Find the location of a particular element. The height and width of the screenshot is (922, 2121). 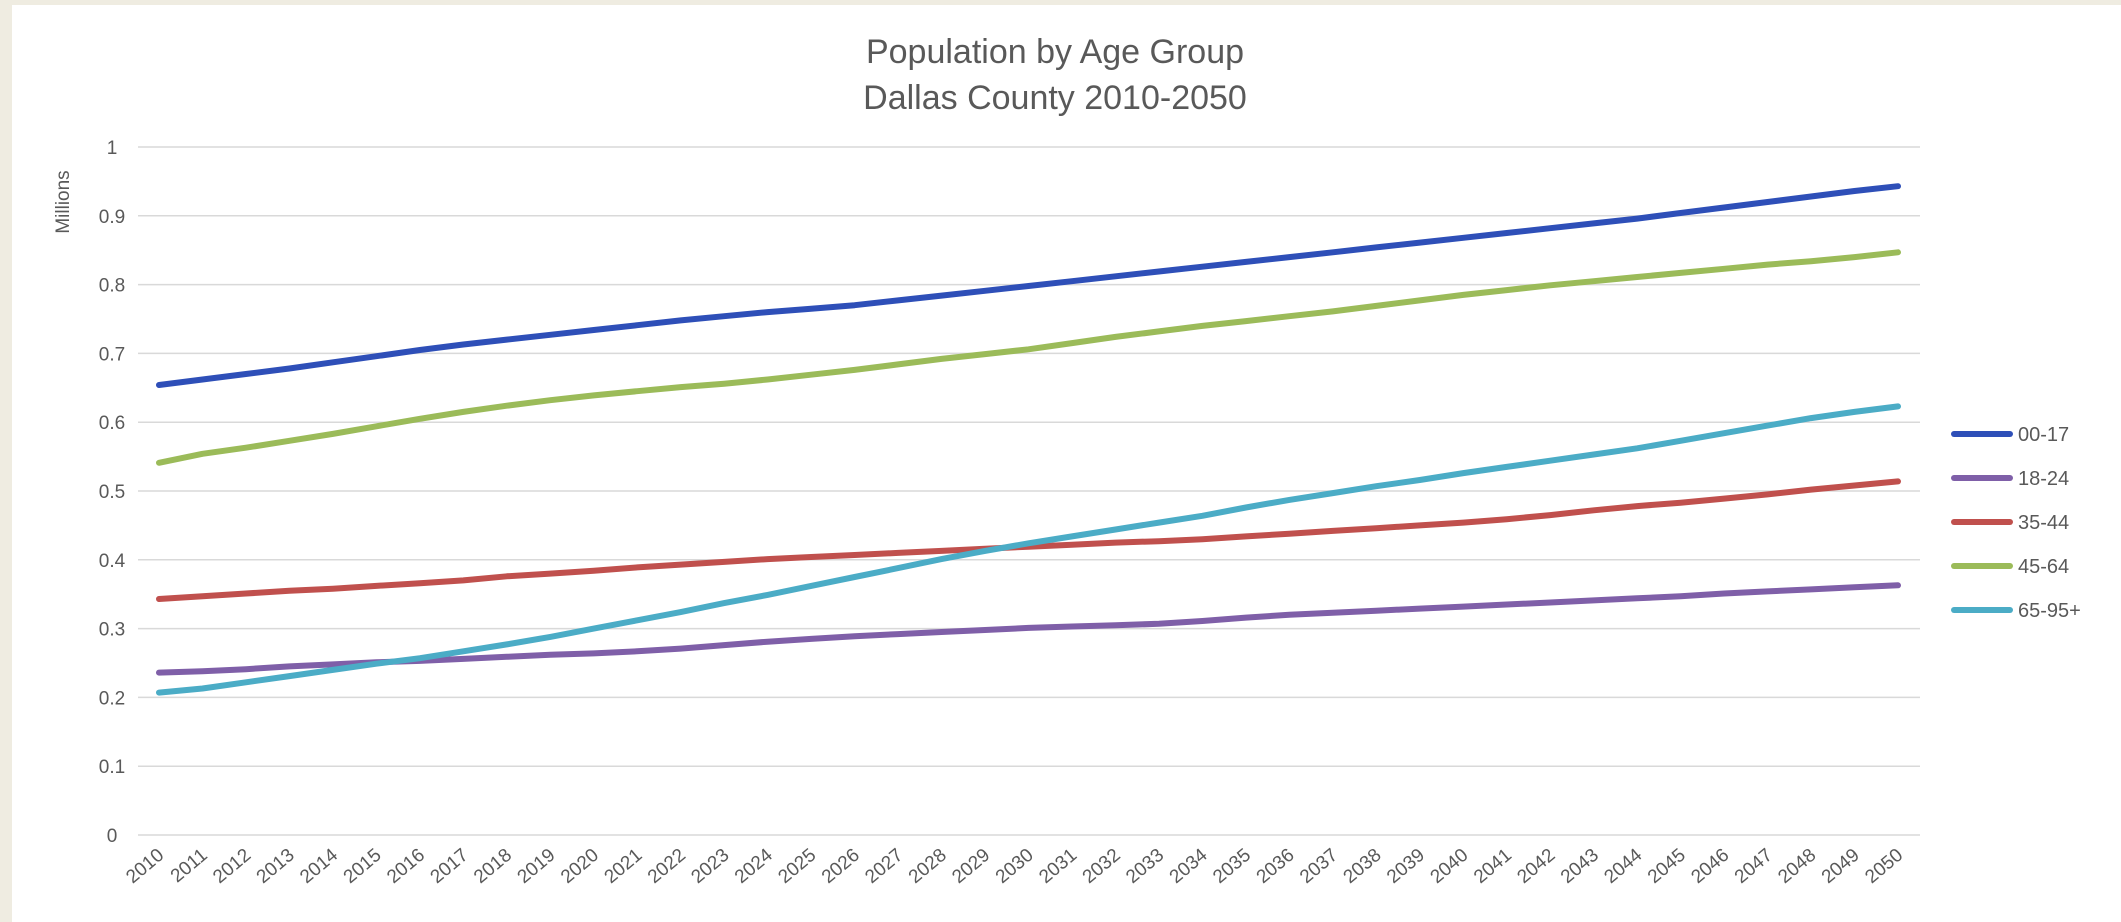

y-tick-label: 0.8 is located at coordinates (112, 286).